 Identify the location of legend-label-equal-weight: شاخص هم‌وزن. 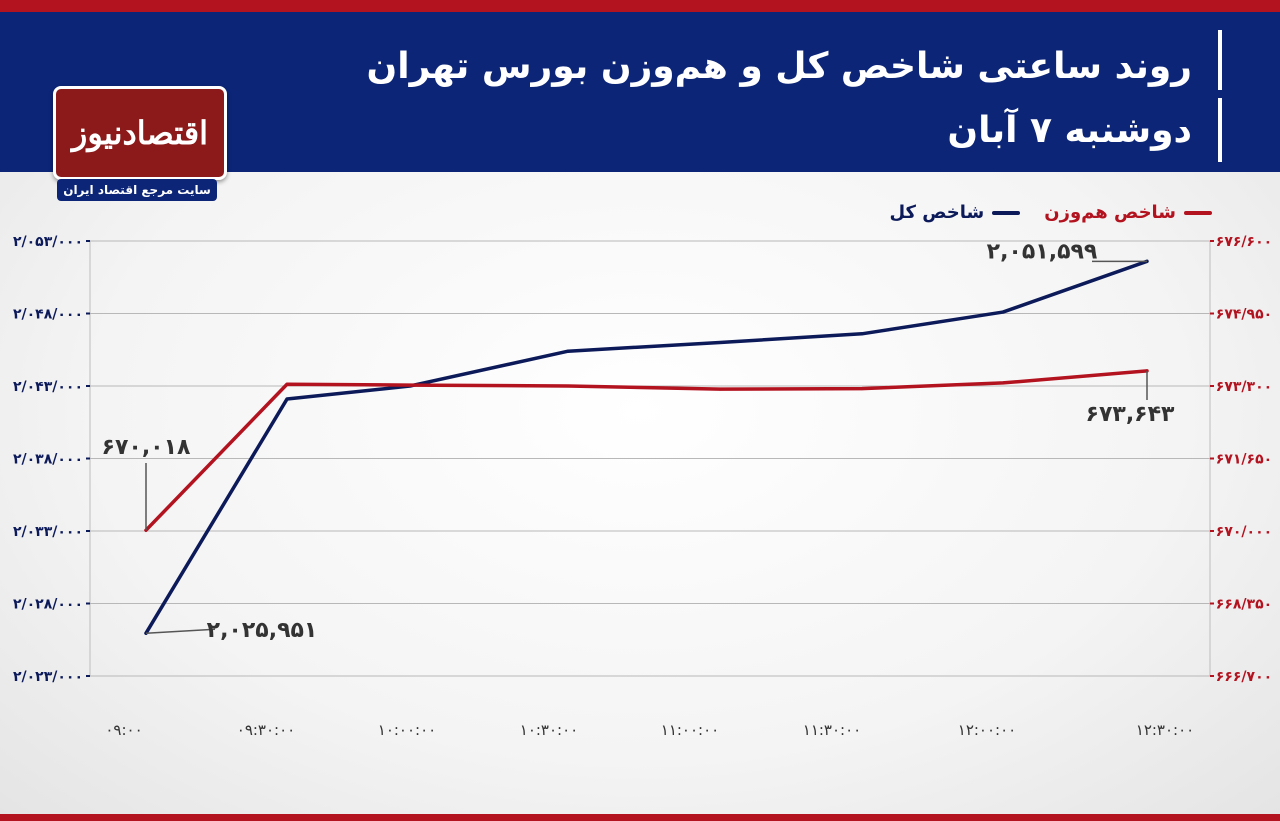
(1110, 212).